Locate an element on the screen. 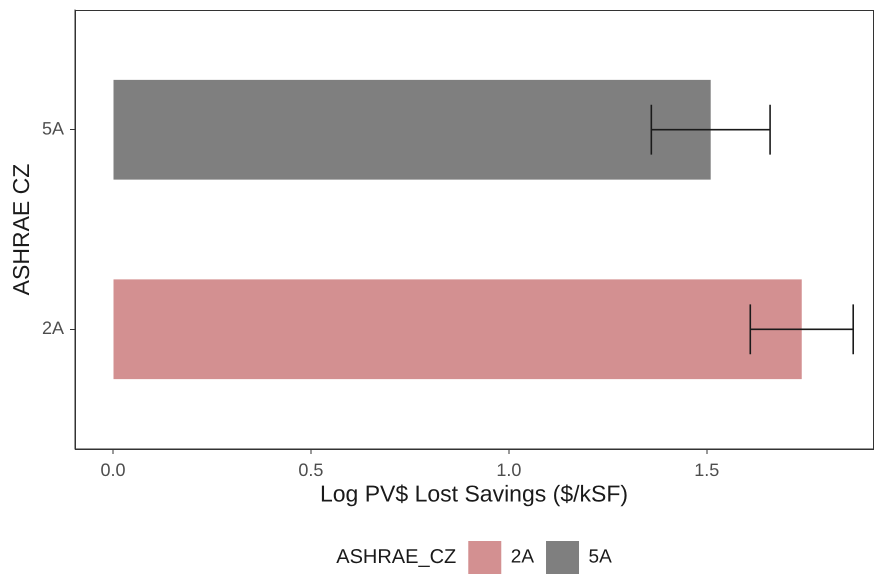 This screenshot has width=876, height=574. y-axis-title: ASHRAE CZ is located at coordinates (21, 230).